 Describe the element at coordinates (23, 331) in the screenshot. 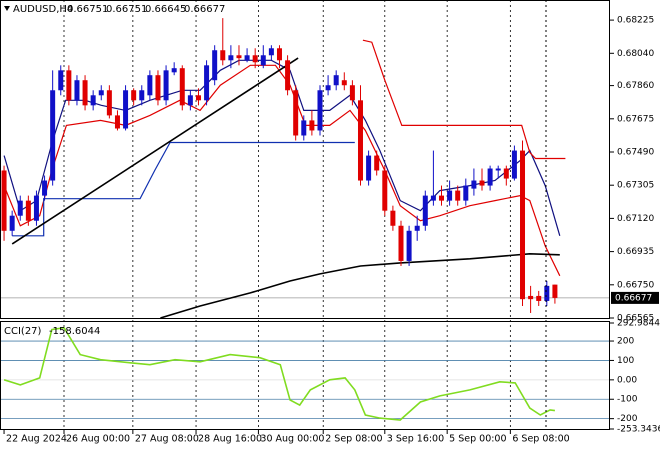

I see `indicator-title: CCI(27)` at that location.